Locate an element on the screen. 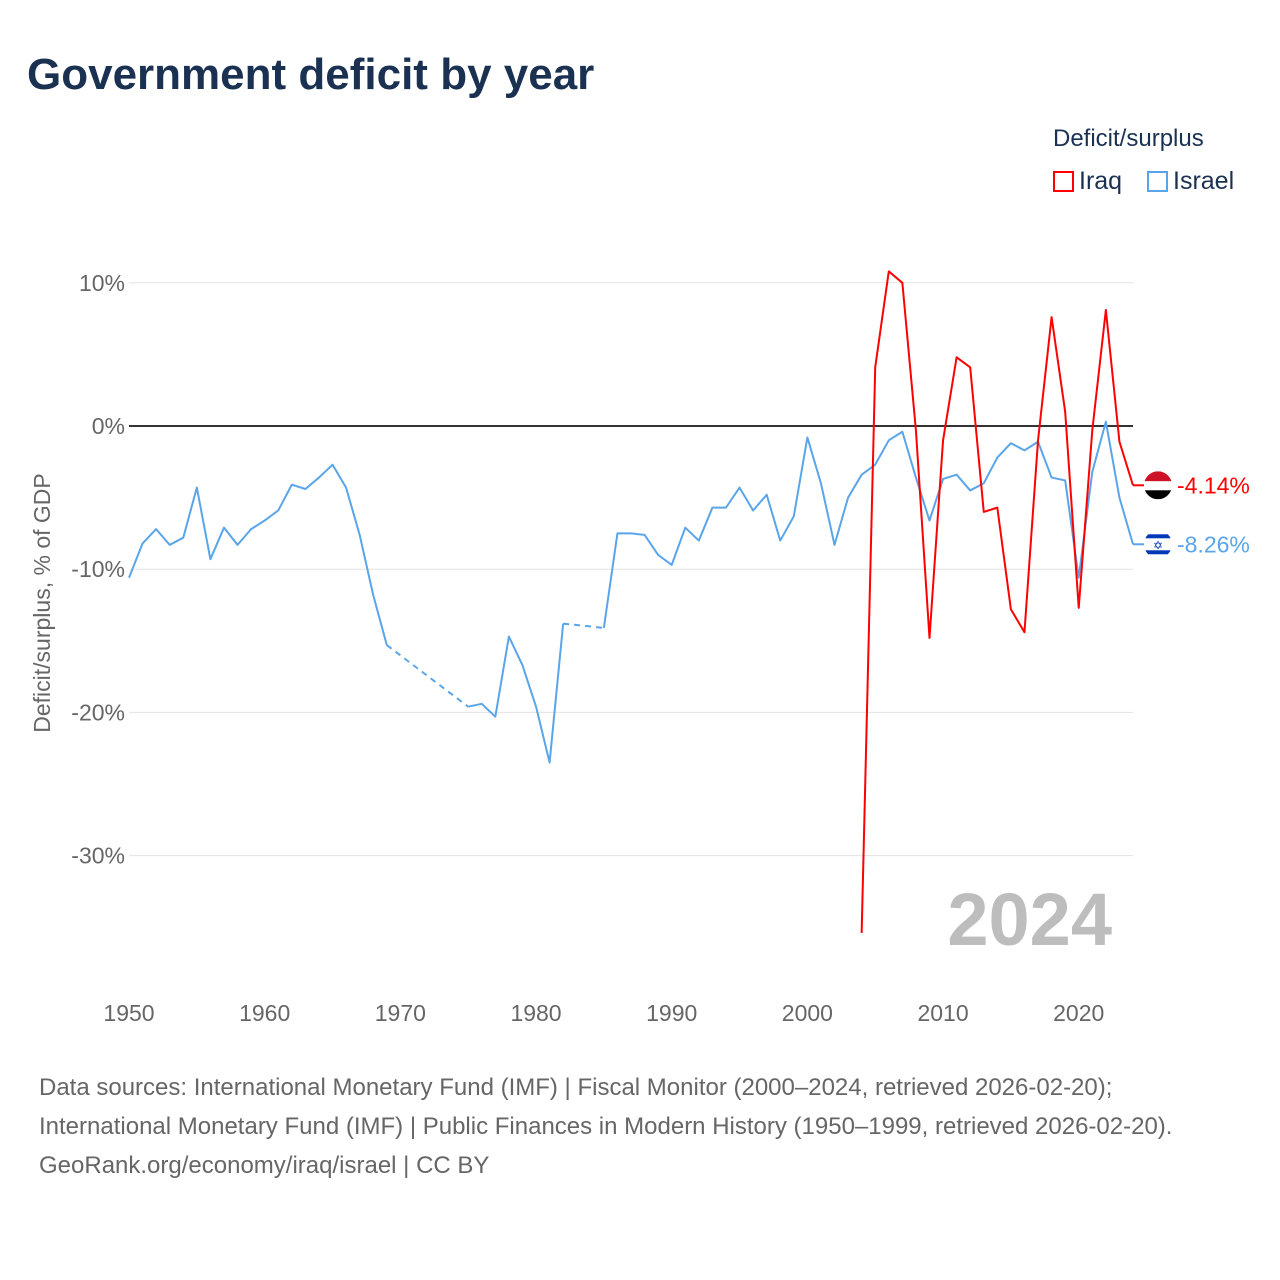 This screenshot has width=1280, height=1280. x-tick-label: 2000 is located at coordinates (807, 1013).